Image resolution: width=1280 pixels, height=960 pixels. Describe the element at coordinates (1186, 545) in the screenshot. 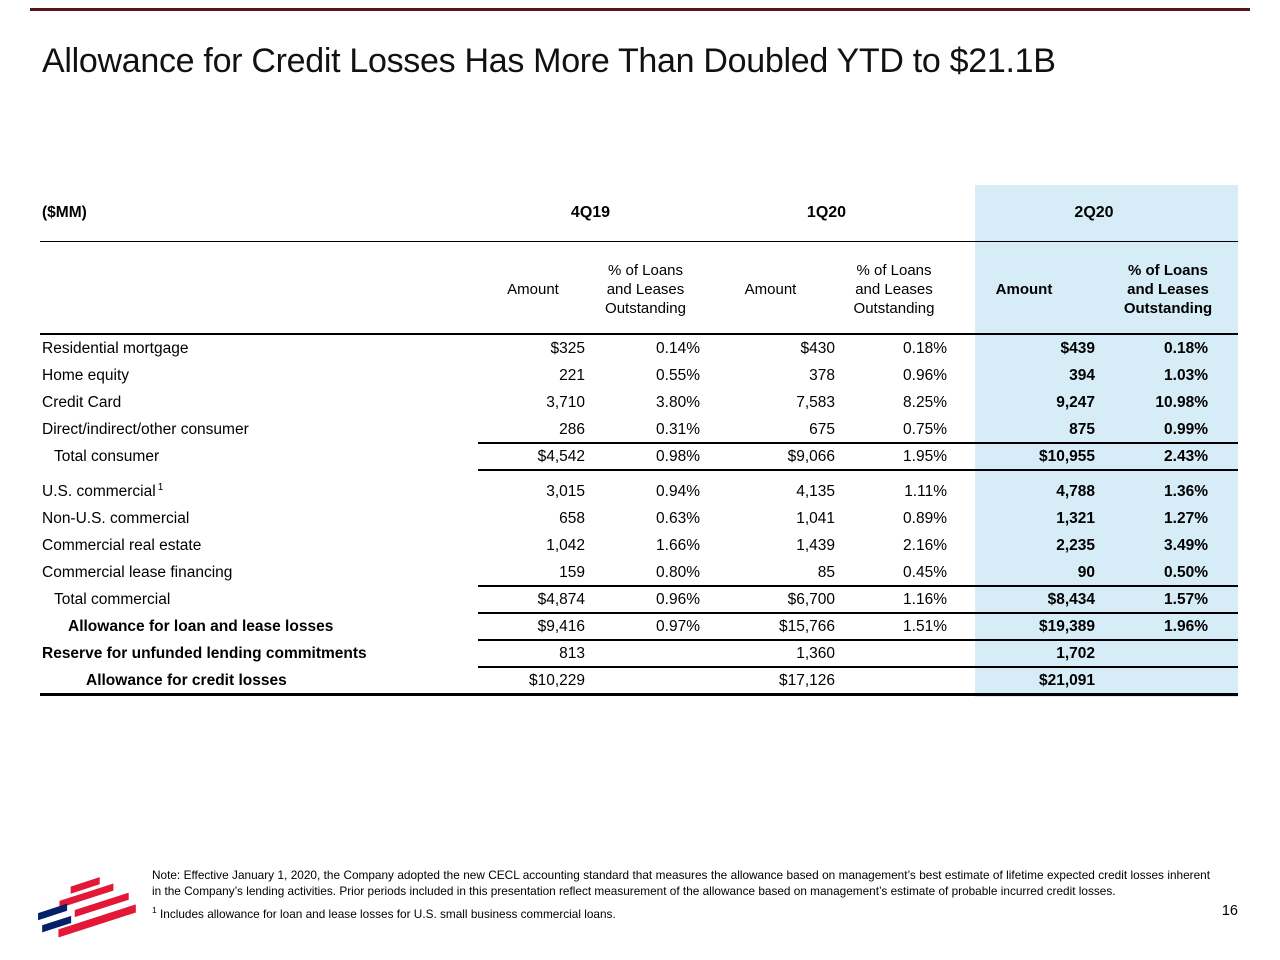

I see `cell-2q20-pct: 3.49%` at that location.